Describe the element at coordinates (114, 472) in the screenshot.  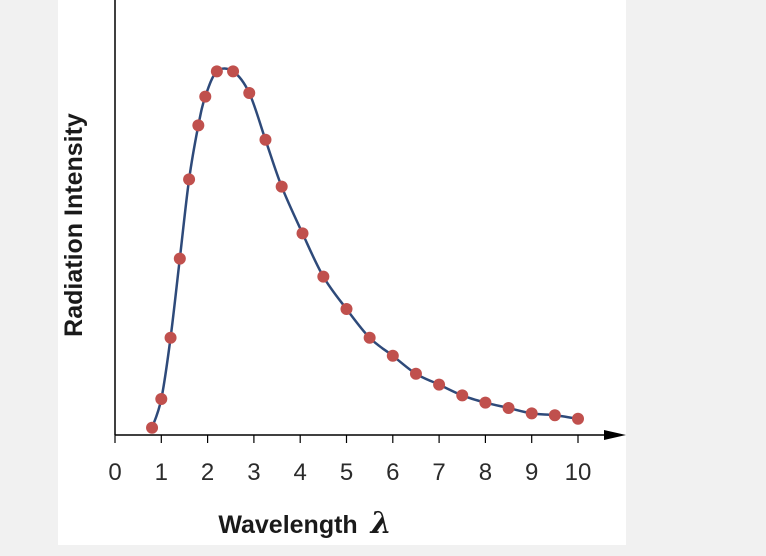
I see `x-tick-label: 0` at that location.